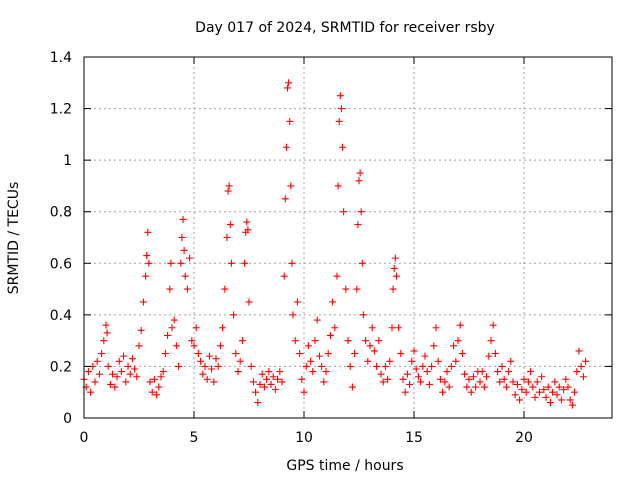  Describe the element at coordinates (61, 110) in the screenshot. I see `y-tick-label: 1.2` at that location.